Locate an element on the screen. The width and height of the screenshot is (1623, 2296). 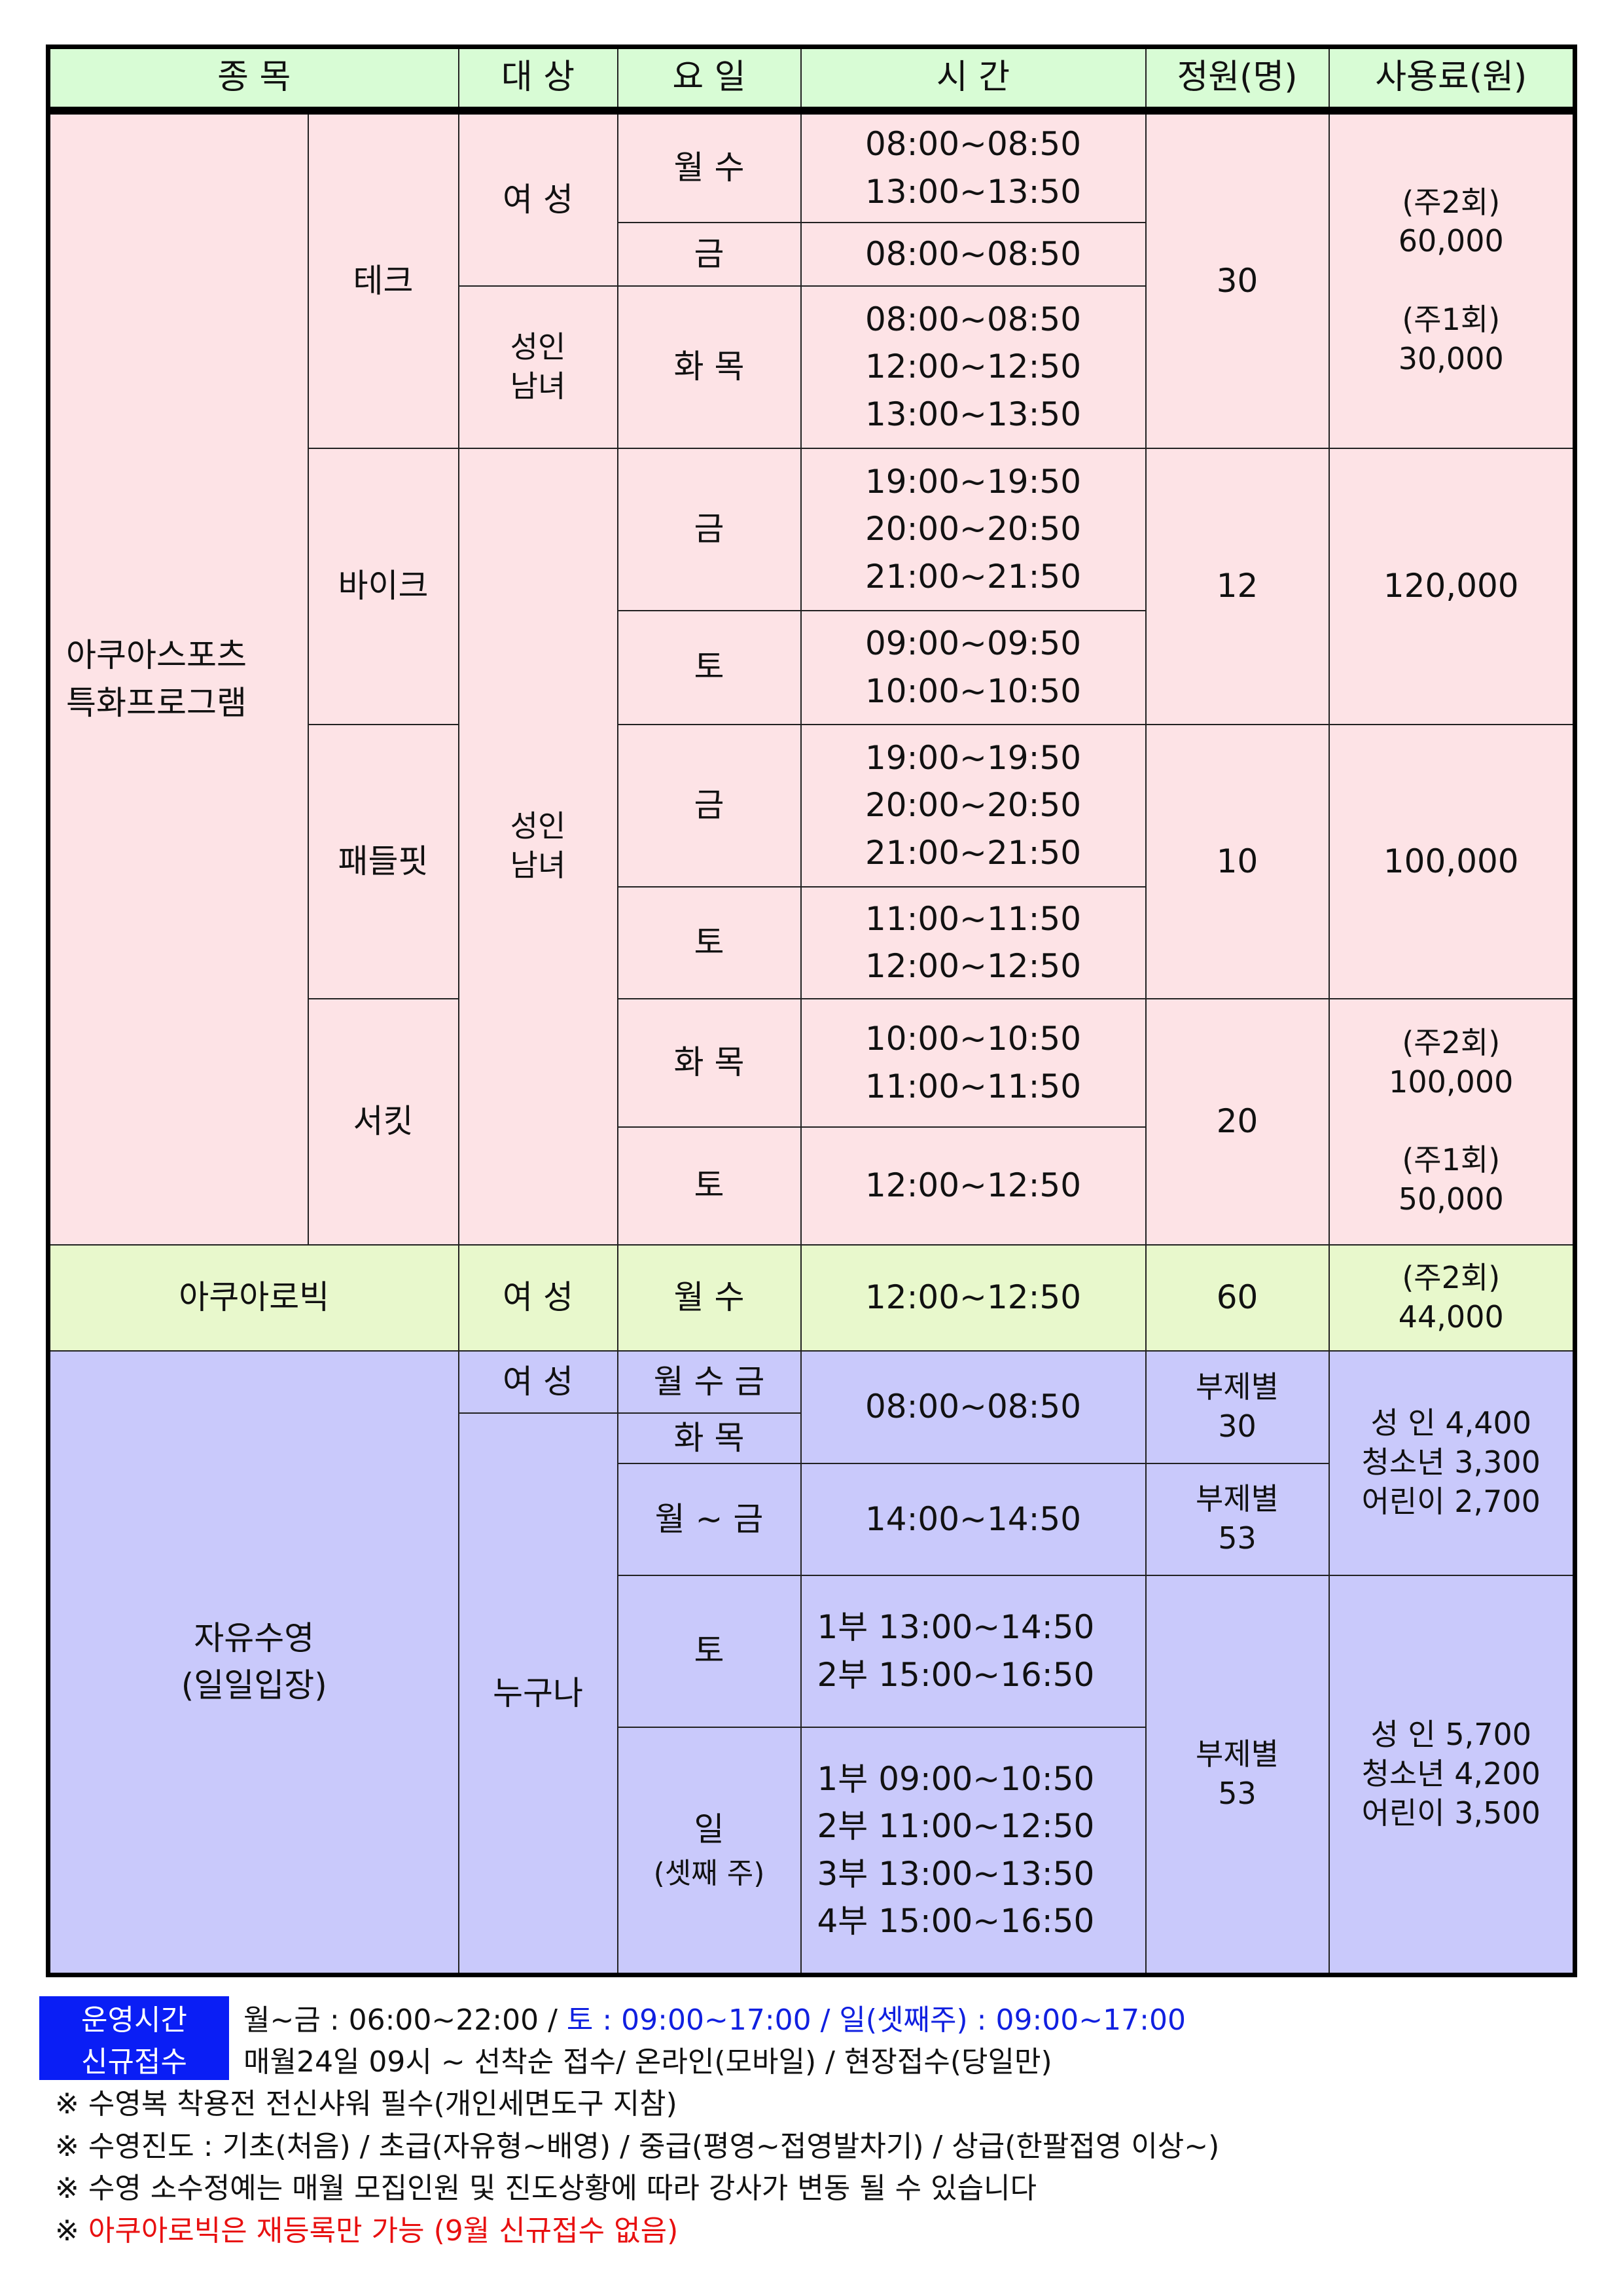
warning-note: ※ 아쿠아로빅은 재등록만 가능 (9월 신규접수 없음) is located at coordinates (367, 2228).